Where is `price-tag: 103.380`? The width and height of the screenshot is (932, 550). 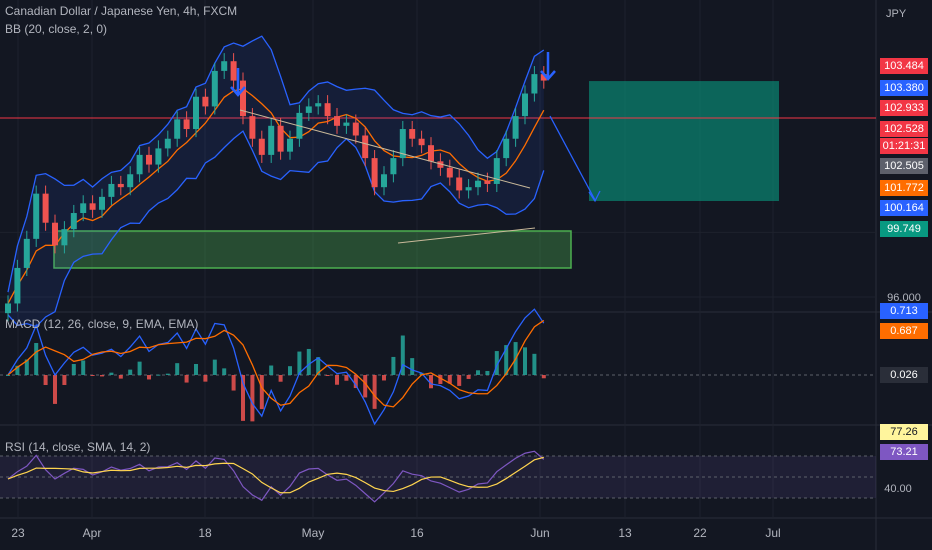
price-tag: 103.380 is located at coordinates (904, 88).